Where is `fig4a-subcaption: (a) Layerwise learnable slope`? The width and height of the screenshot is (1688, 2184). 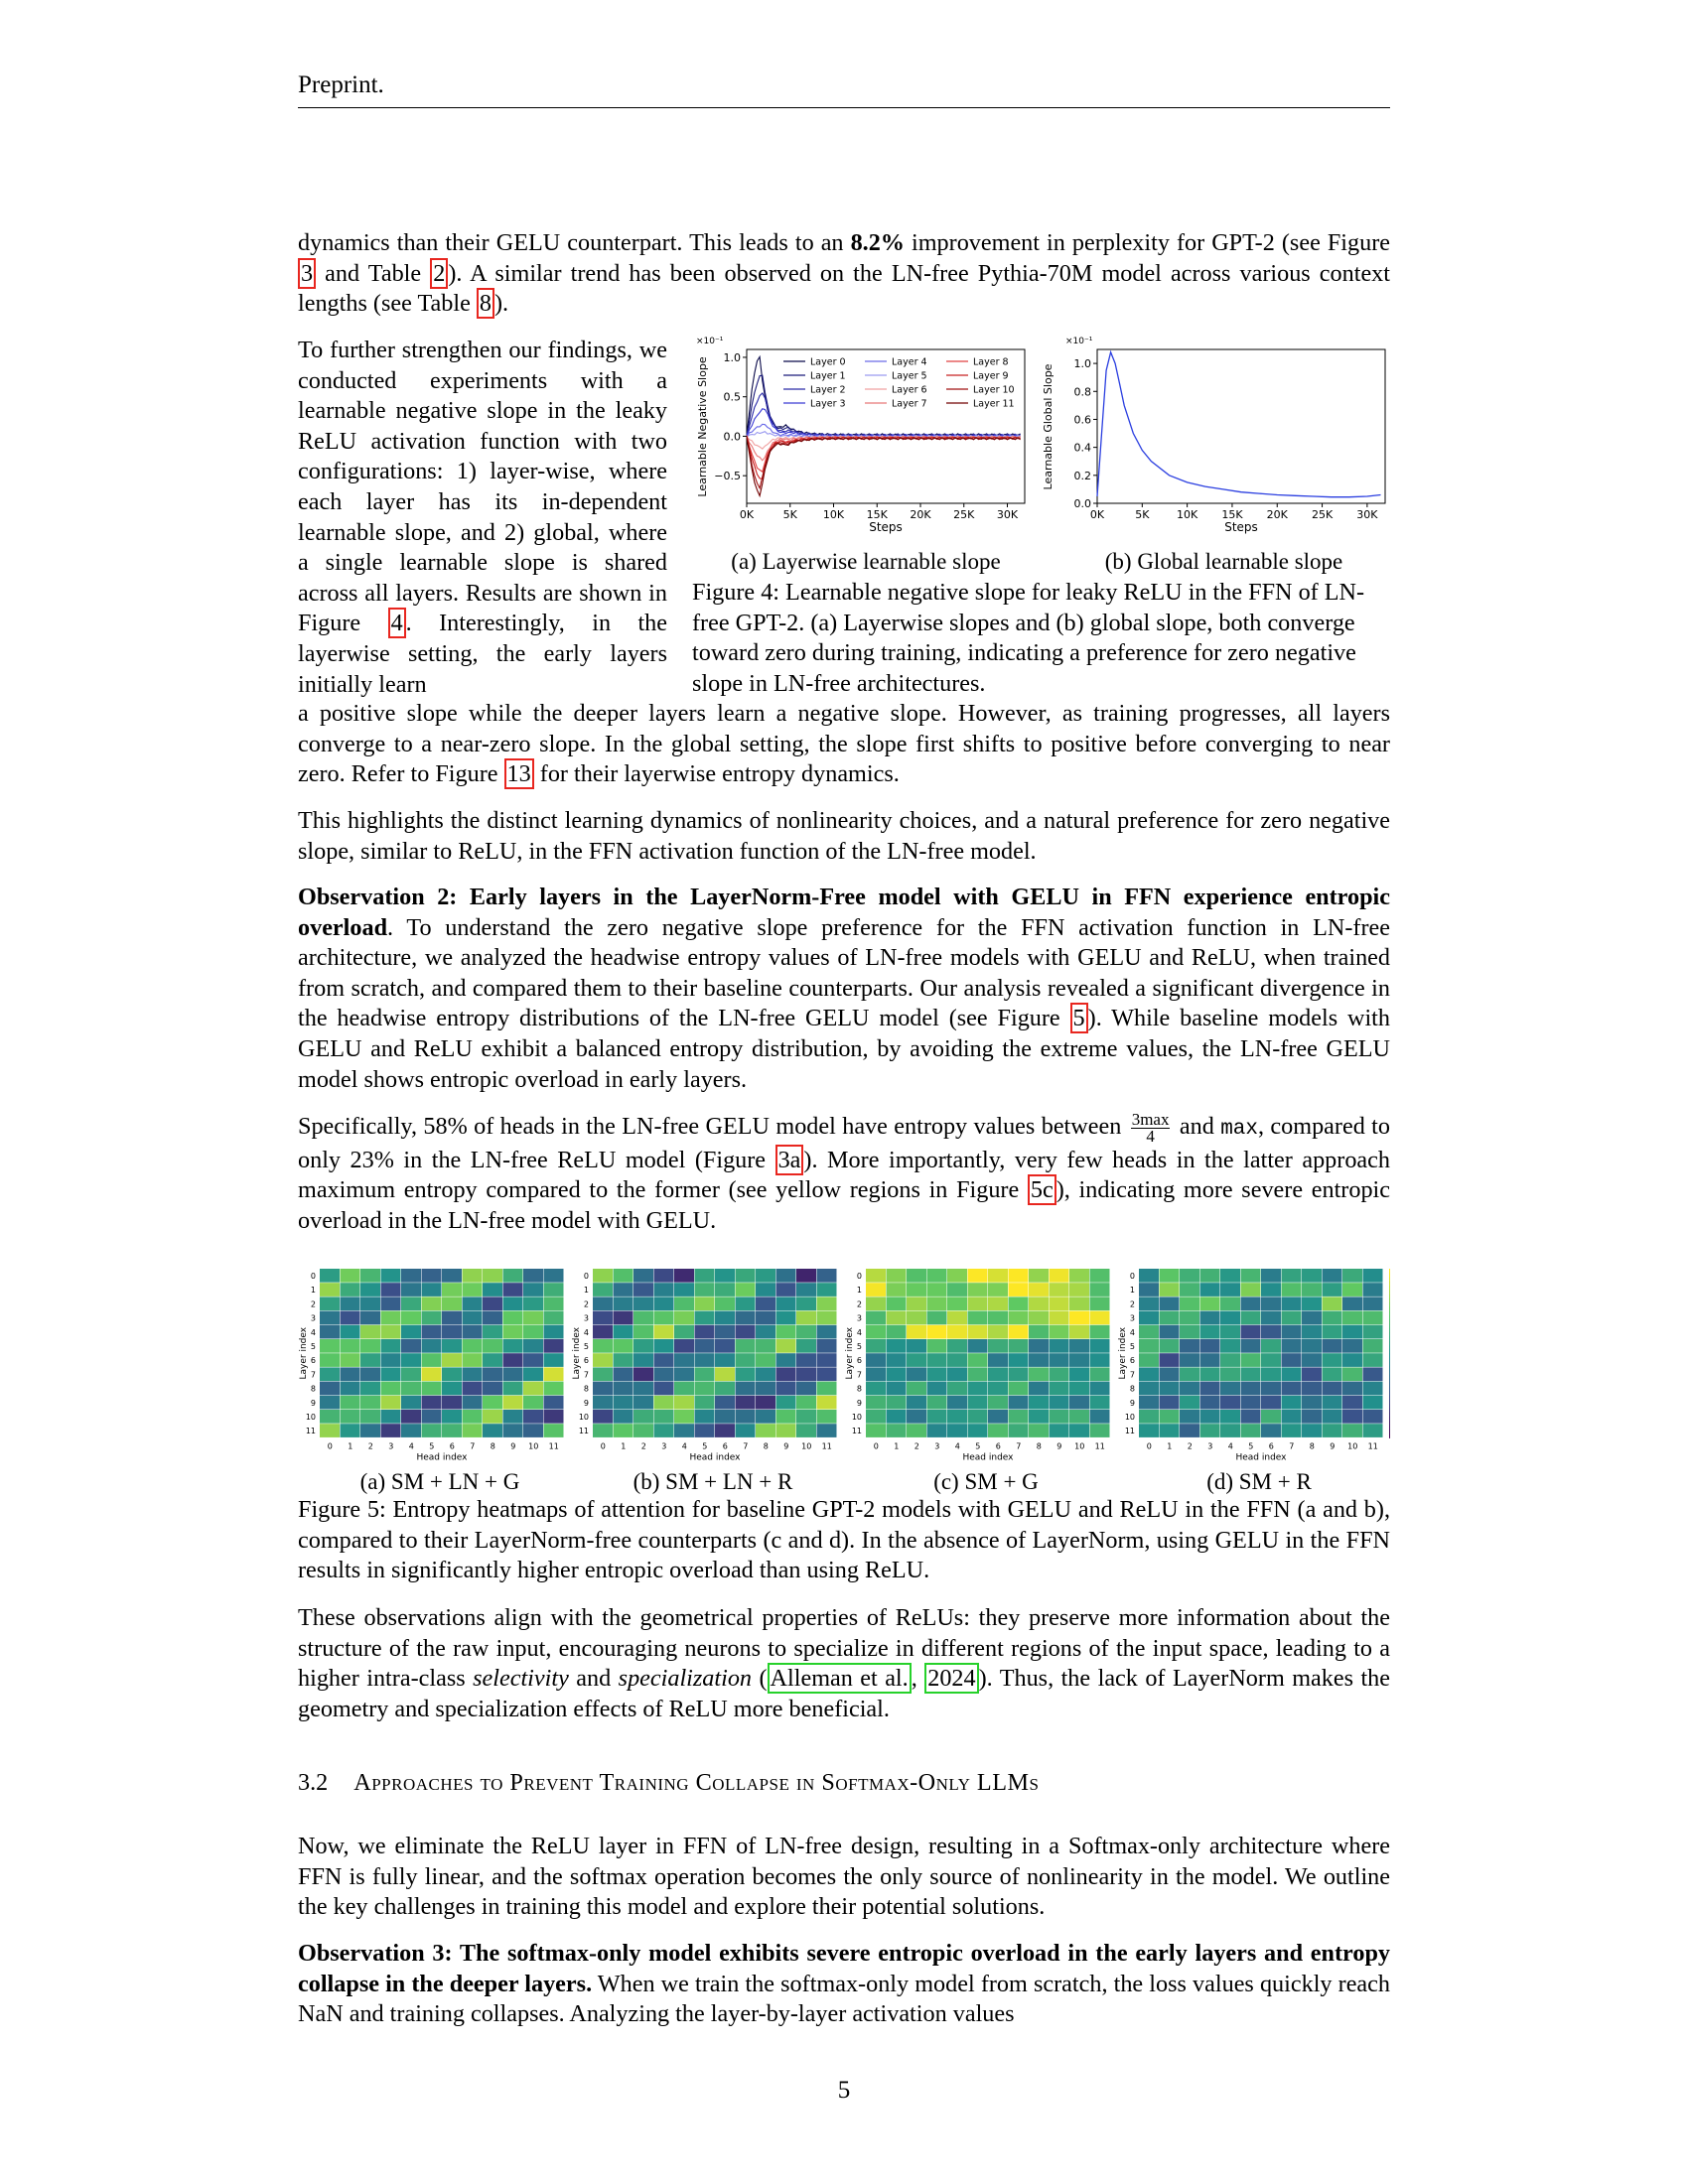 fig4a-subcaption: (a) Layerwise learnable slope is located at coordinates (866, 561).